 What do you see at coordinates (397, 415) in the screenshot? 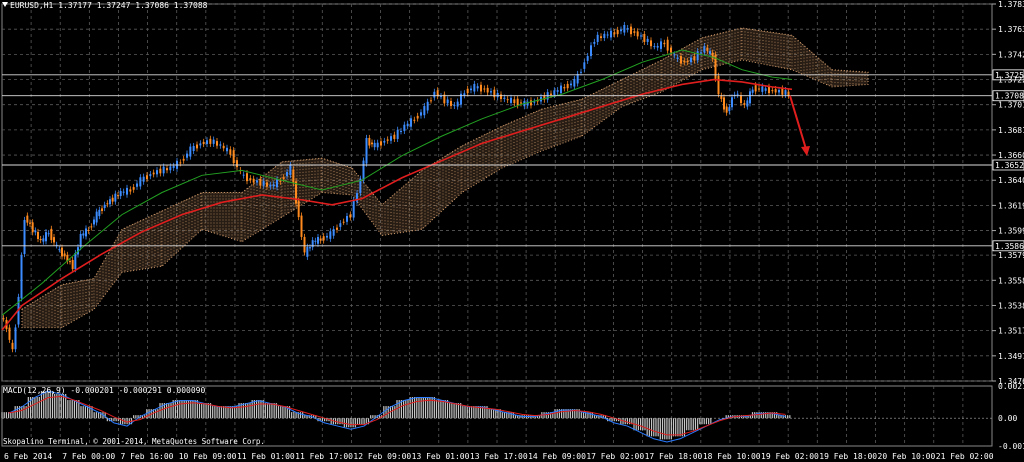
I see `macd-signal-line` at bounding box center [397, 415].